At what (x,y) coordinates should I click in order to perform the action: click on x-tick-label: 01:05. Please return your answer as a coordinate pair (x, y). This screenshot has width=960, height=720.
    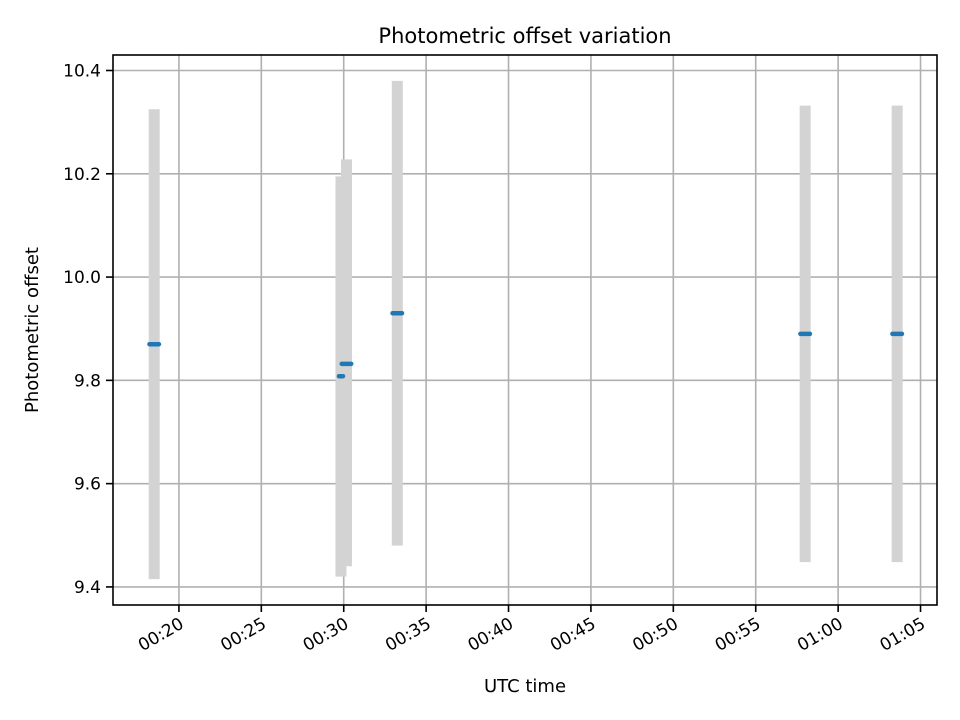
    Looking at the image, I should click on (903, 635).